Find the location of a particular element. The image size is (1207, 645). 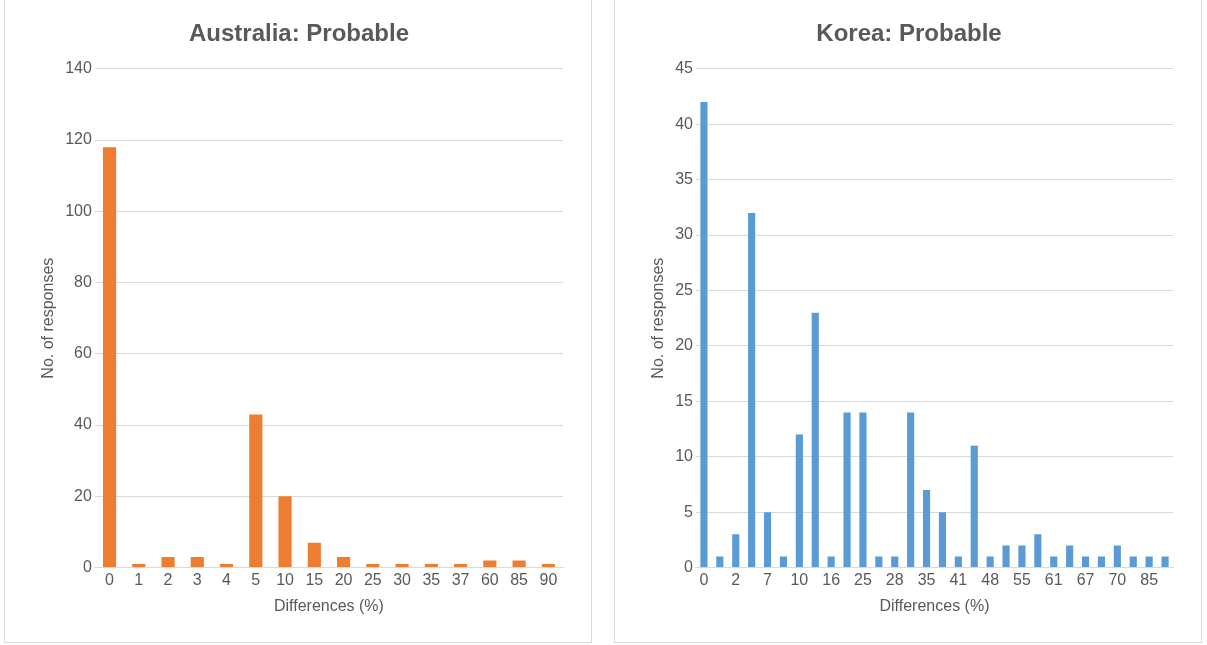

x-tick-label: 60 is located at coordinates (489, 579).